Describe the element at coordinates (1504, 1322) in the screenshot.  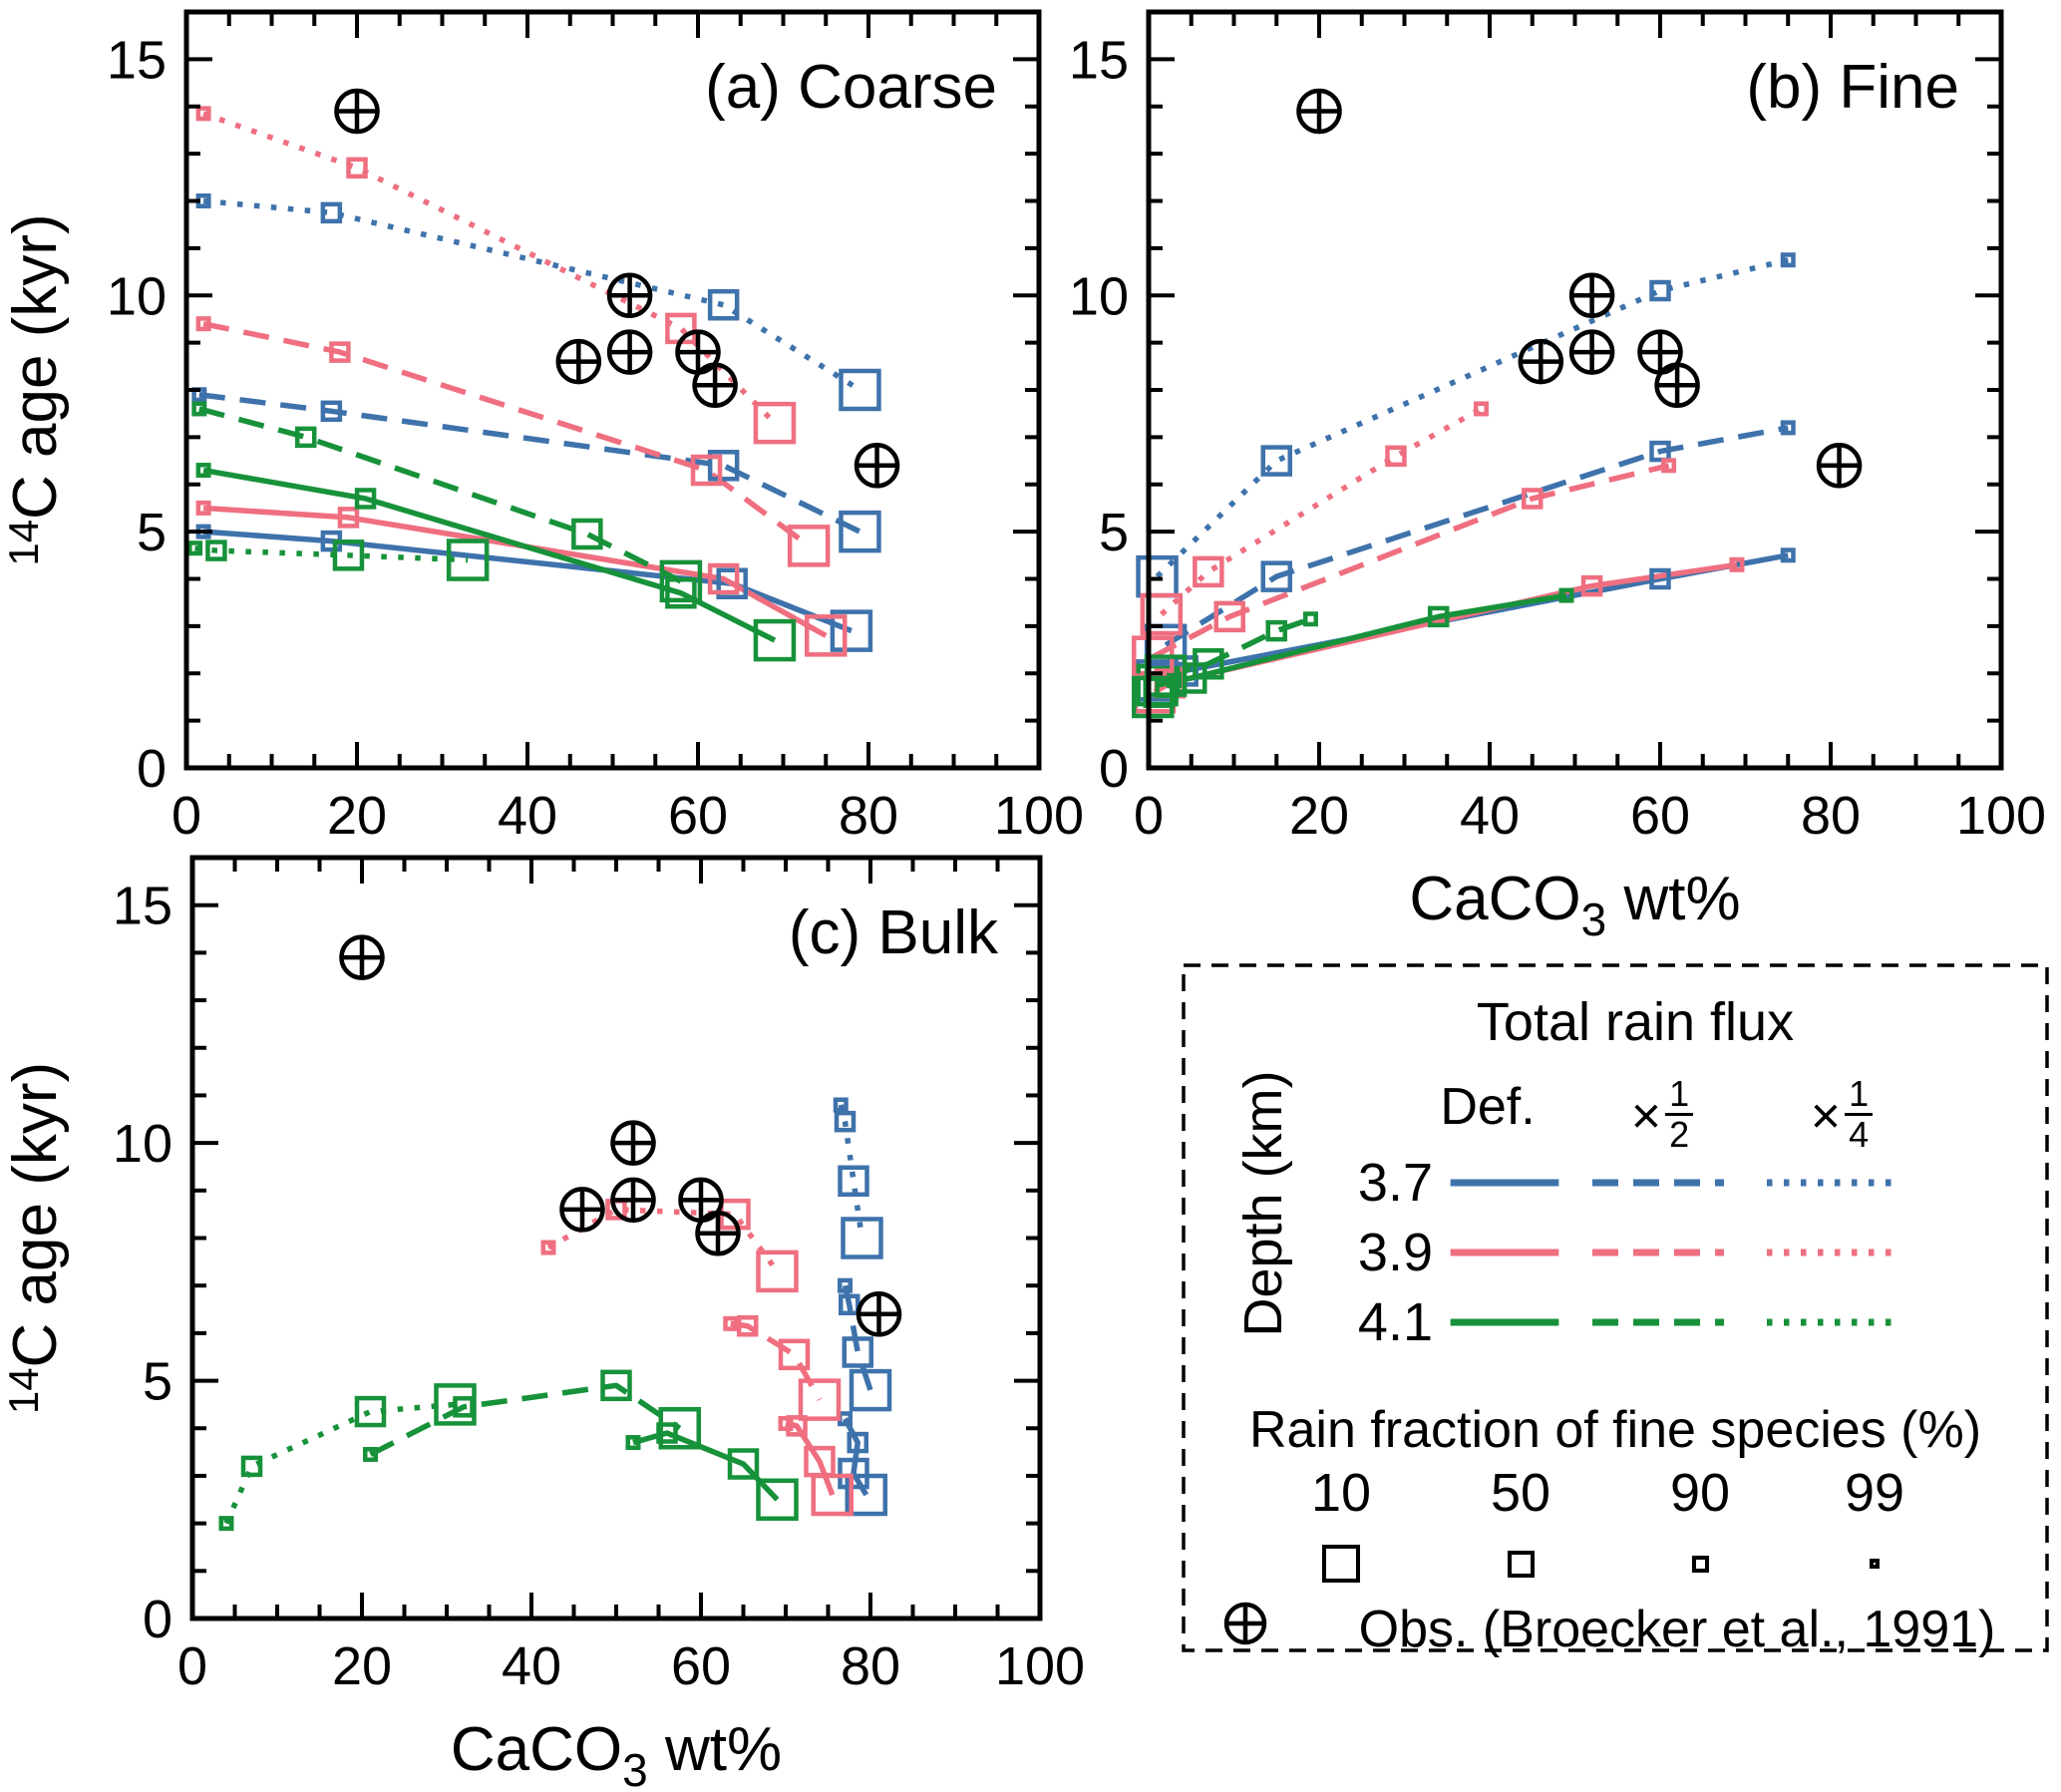
I see `line-sample-solid-4.1` at that location.